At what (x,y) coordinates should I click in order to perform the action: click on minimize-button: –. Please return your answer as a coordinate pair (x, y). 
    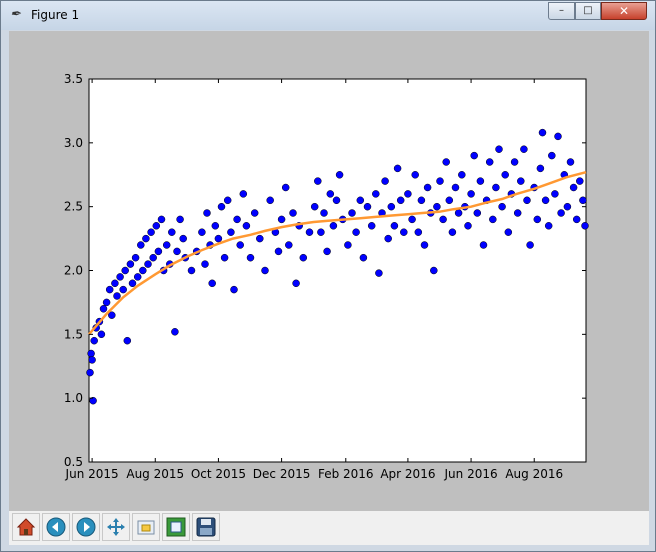
    Looking at the image, I should click on (561, 11).